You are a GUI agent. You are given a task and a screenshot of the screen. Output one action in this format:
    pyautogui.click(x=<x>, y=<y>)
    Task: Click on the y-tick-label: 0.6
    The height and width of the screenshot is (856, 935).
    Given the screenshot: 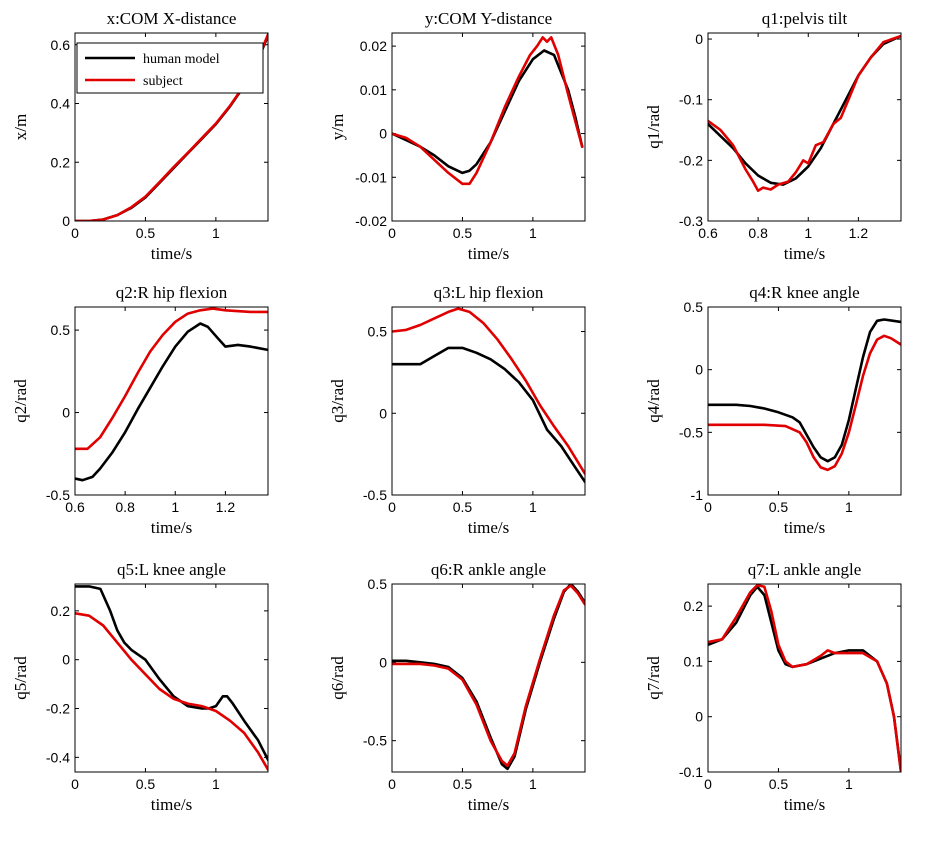 What is the action you would take?
    pyautogui.click(x=61, y=45)
    